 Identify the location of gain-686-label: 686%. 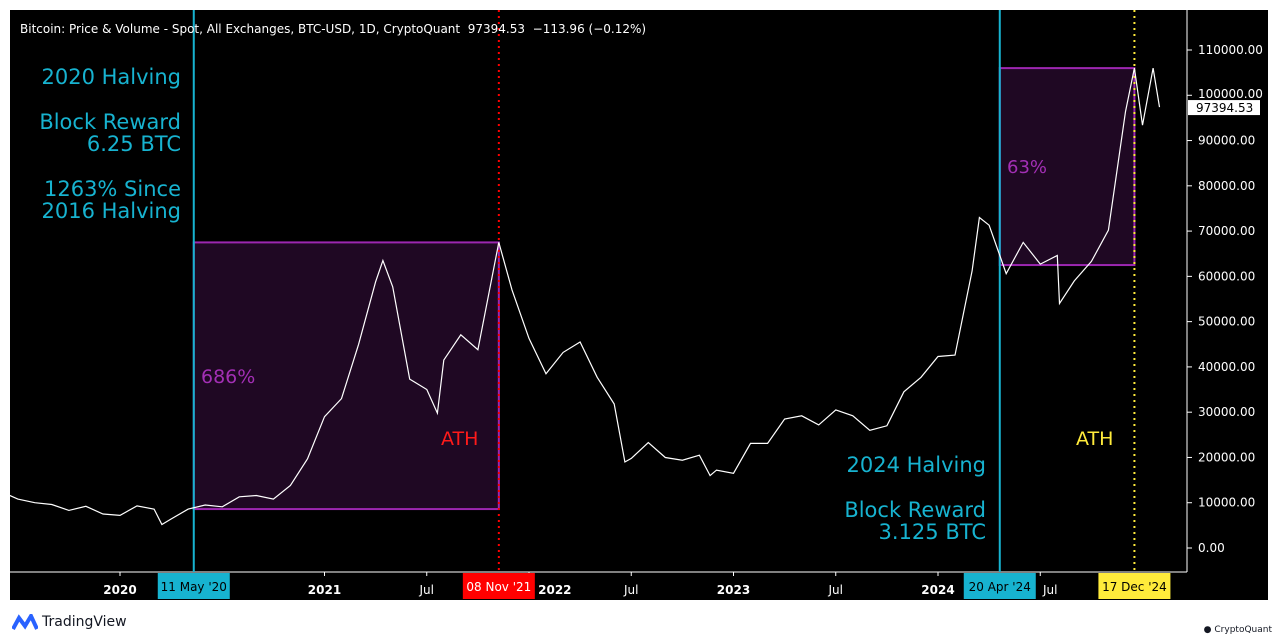
(228, 377).